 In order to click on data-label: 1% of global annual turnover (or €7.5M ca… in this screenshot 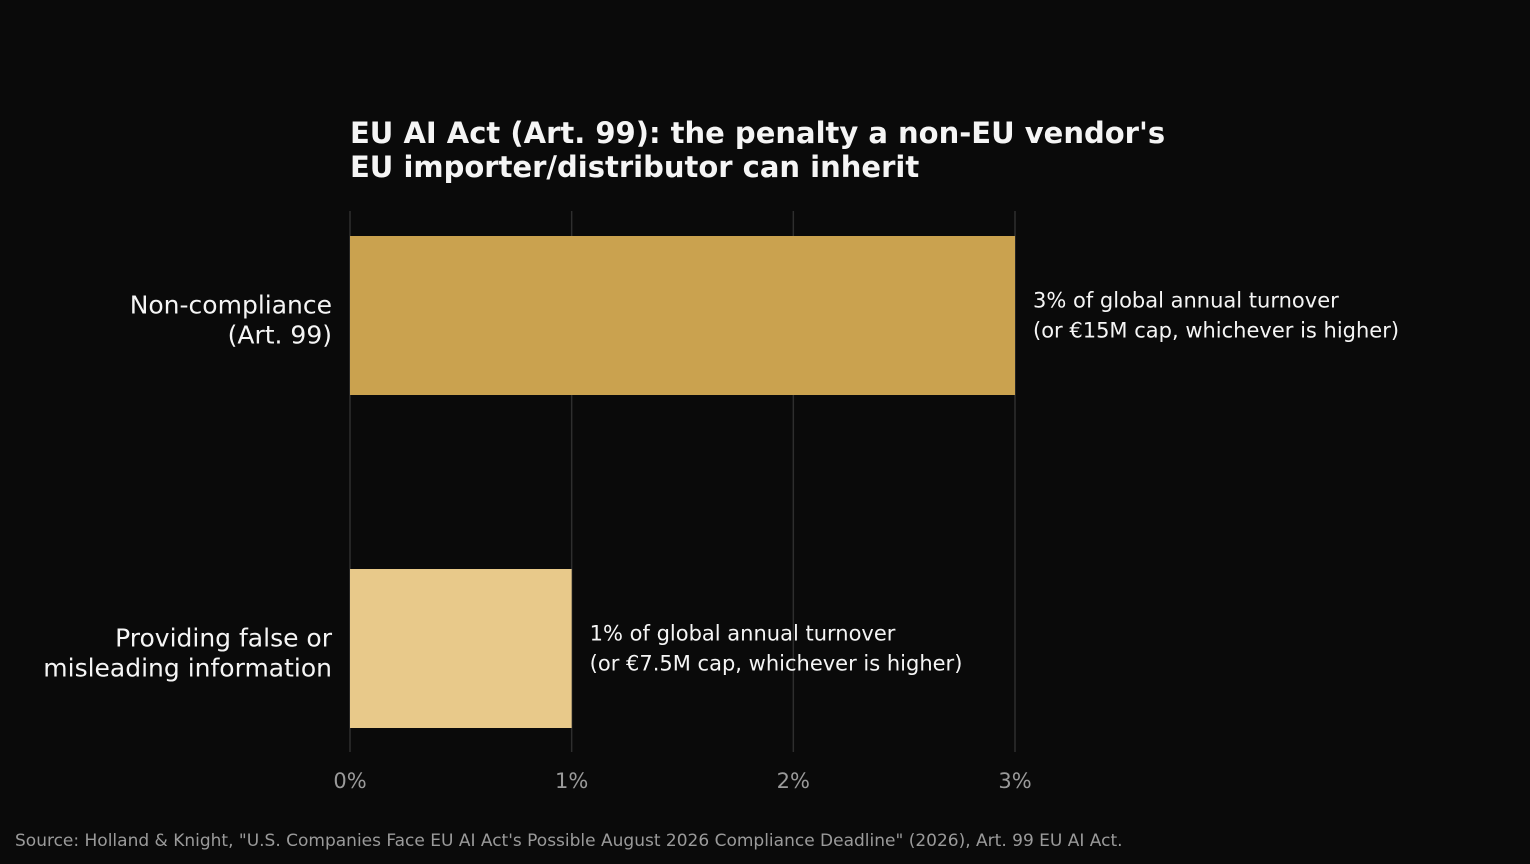, I will do `click(776, 649)`.